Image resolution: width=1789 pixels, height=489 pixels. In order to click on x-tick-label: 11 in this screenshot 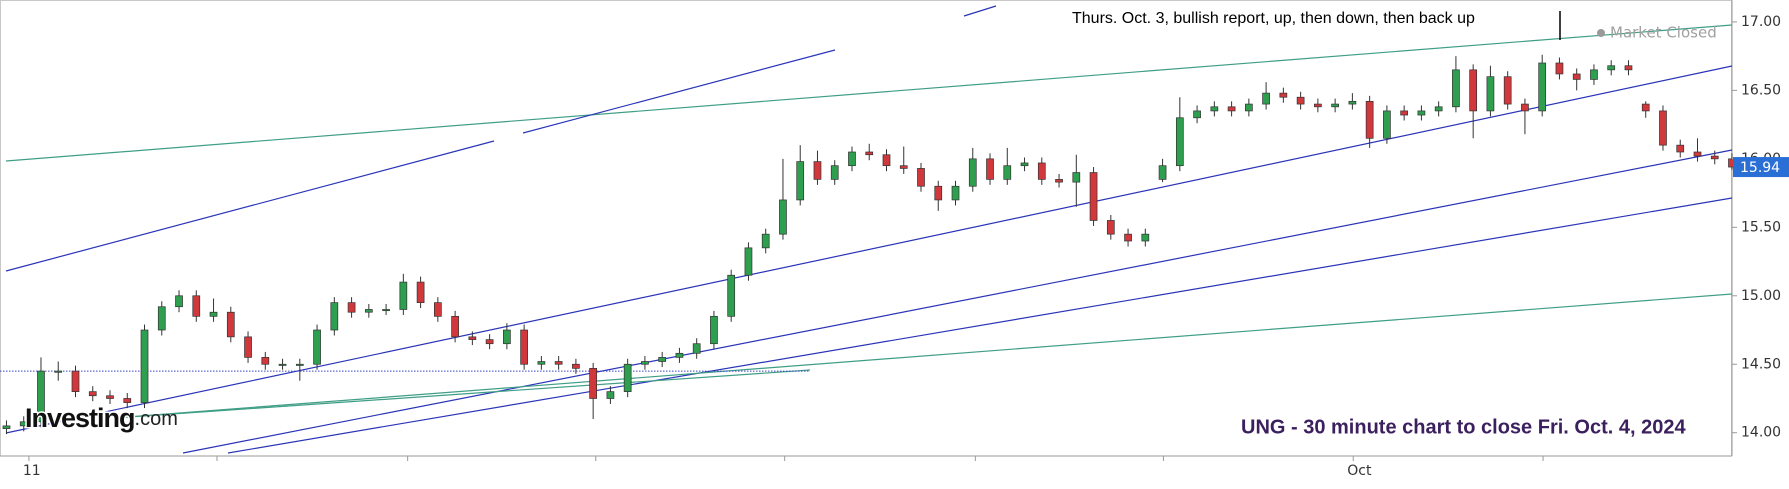, I will do `click(32, 471)`.